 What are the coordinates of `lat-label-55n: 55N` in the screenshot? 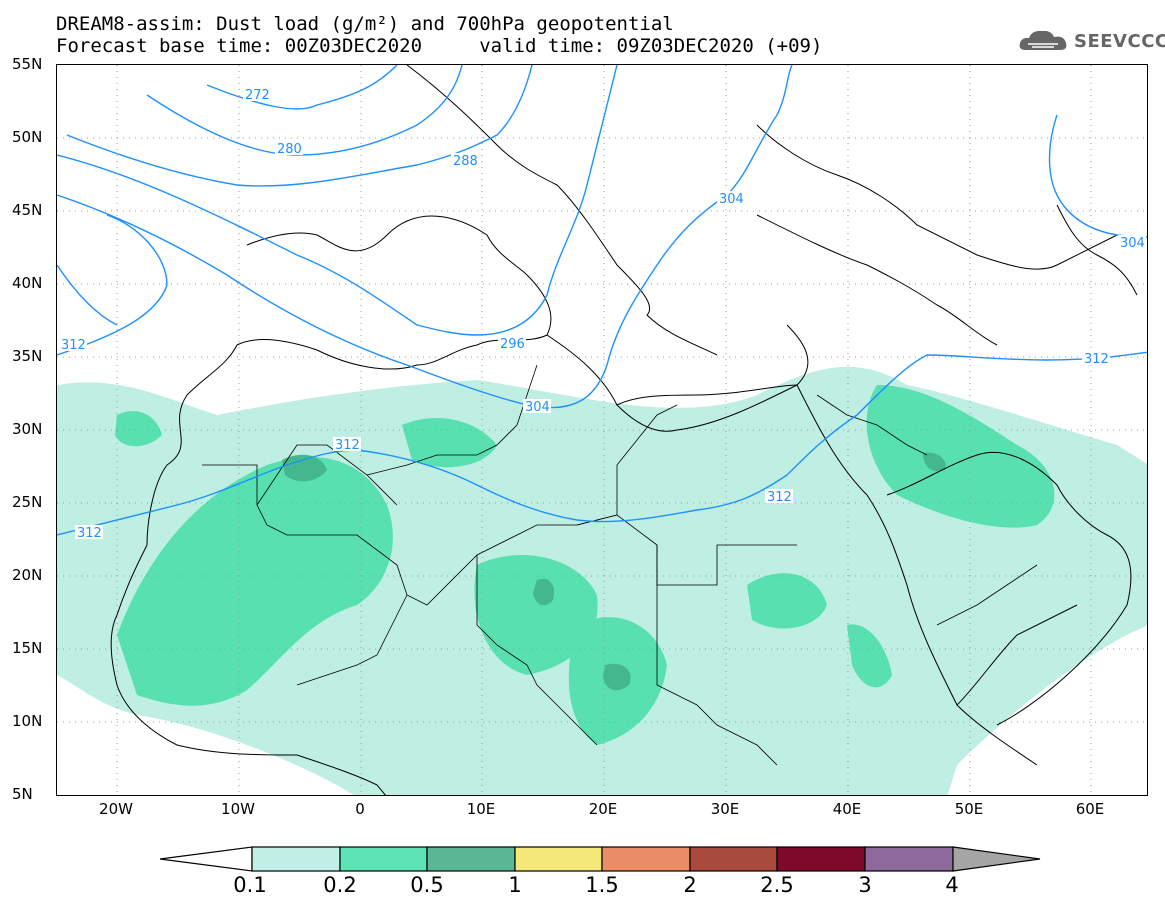 It's located at (27, 64).